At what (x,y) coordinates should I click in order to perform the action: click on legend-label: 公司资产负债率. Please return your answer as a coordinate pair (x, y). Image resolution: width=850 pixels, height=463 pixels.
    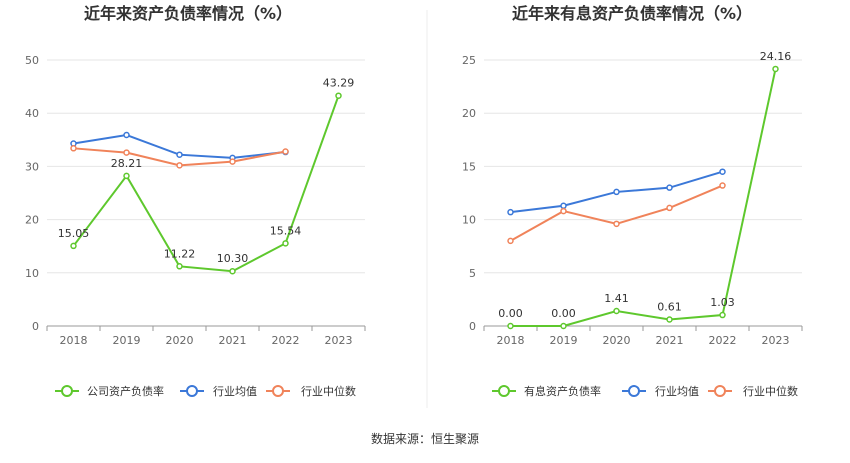
    Looking at the image, I should click on (125, 391).